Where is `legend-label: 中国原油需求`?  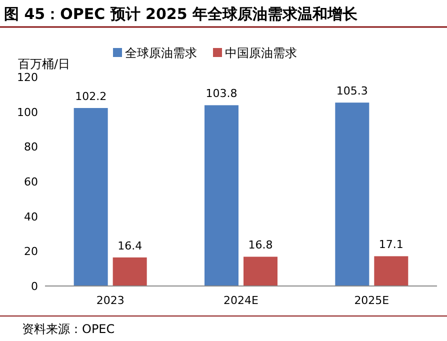 legend-label: 中国原油需求 is located at coordinates (261, 53).